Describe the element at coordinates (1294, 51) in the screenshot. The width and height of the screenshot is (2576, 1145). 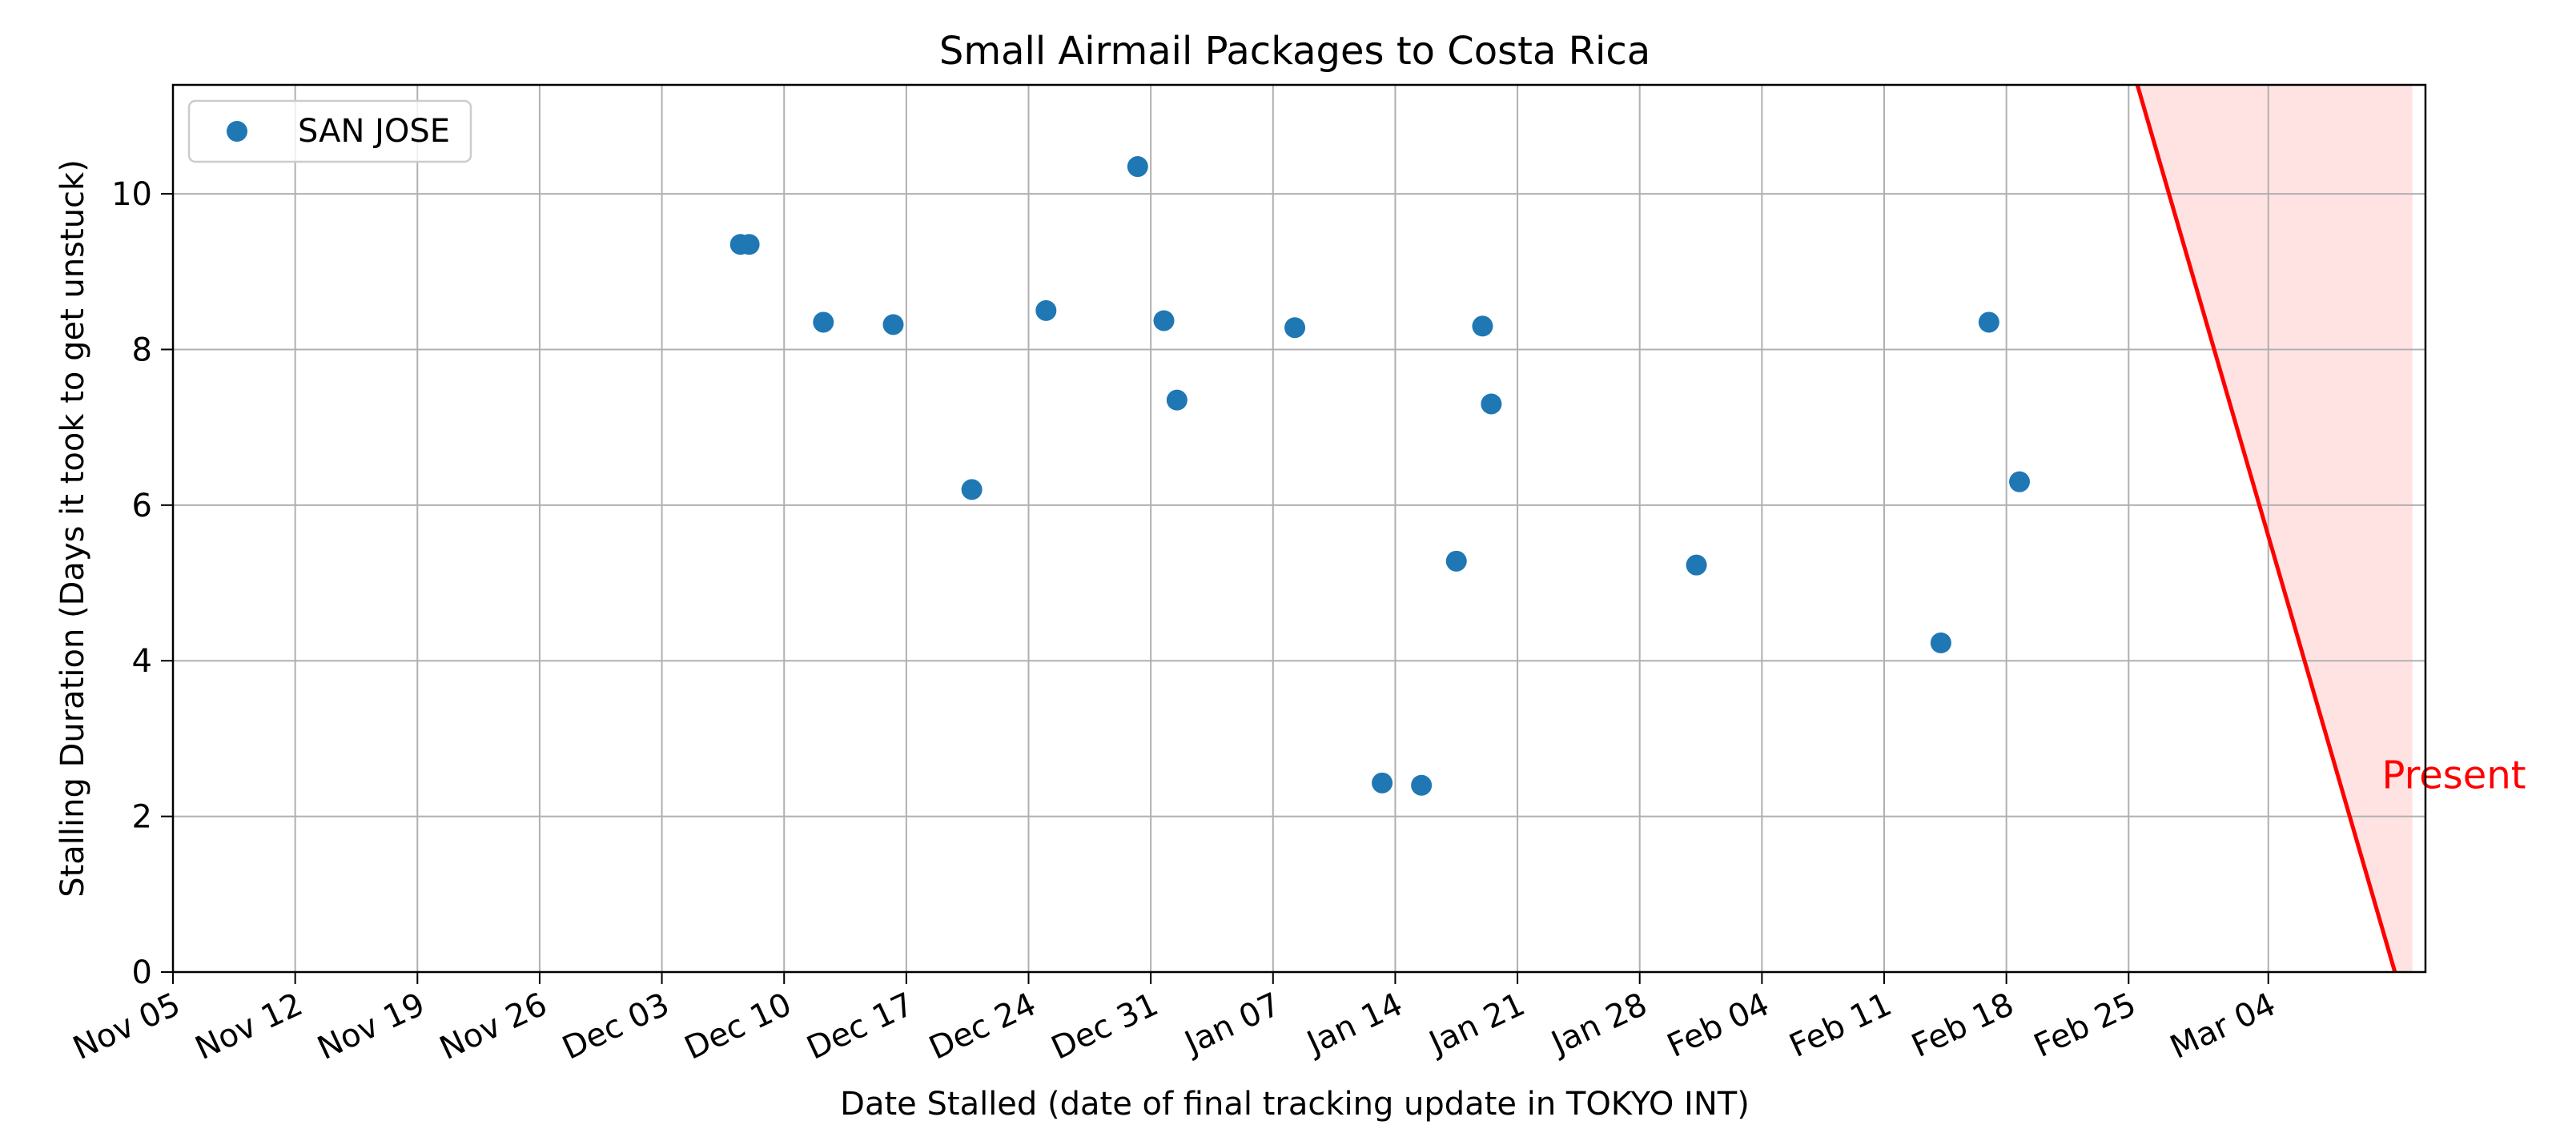
I see `chart-title: Small Airmail Packages to Costa Rica` at that location.